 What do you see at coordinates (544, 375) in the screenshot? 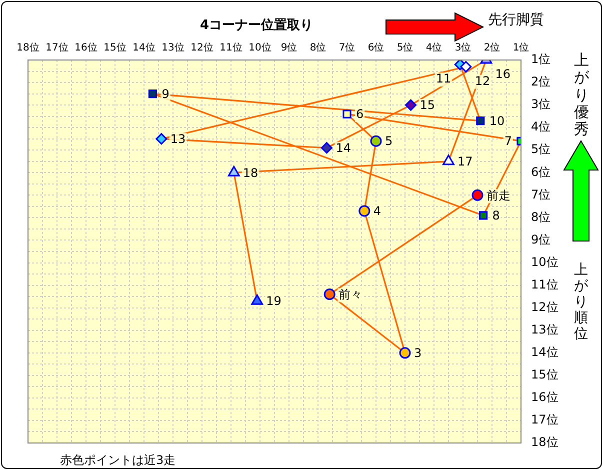
I see `y-tick-label: 15位` at bounding box center [544, 375].